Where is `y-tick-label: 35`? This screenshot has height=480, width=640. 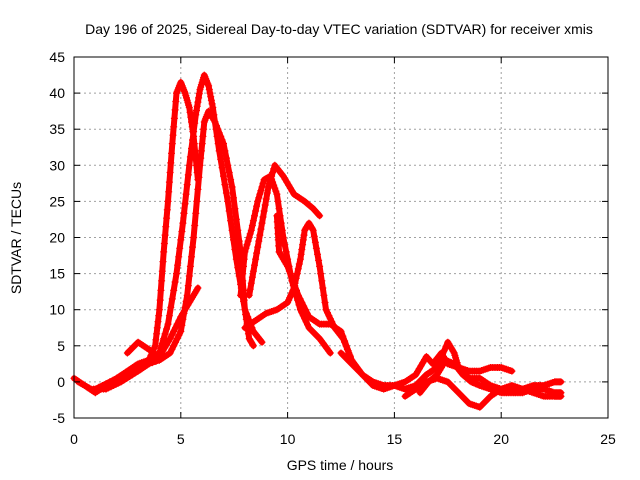 y-tick-label: 35 is located at coordinates (57, 129).